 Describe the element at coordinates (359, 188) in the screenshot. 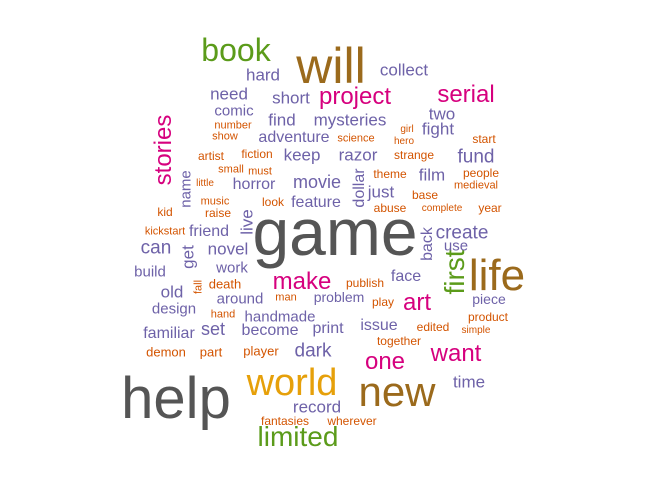

I see `word-dollar: dollar` at that location.